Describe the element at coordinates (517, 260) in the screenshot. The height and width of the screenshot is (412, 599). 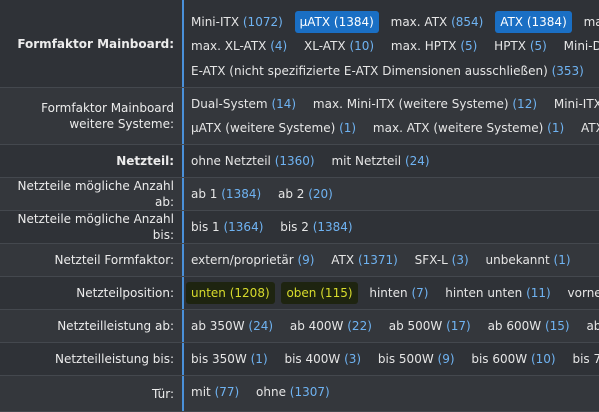
I see `option-label: unbekannt` at that location.